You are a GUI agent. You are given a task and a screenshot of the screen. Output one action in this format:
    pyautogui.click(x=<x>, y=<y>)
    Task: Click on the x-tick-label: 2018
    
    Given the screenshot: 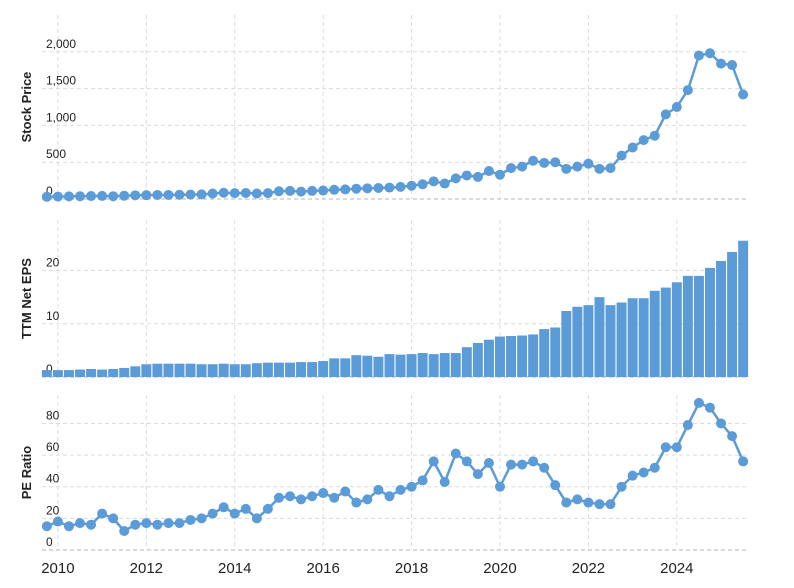 What is the action you would take?
    pyautogui.click(x=411, y=568)
    